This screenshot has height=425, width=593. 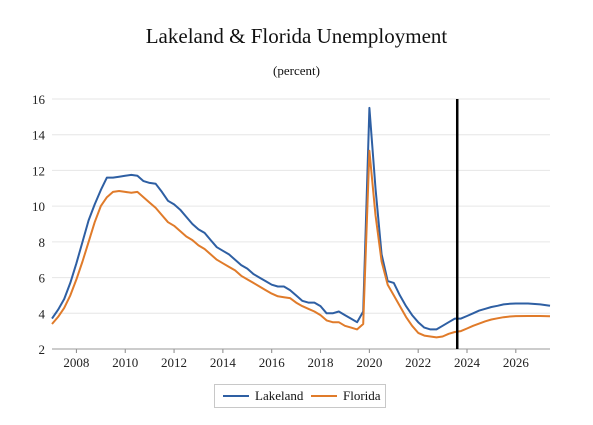 I want to click on x-tick-label: 2026, so click(x=516, y=362).